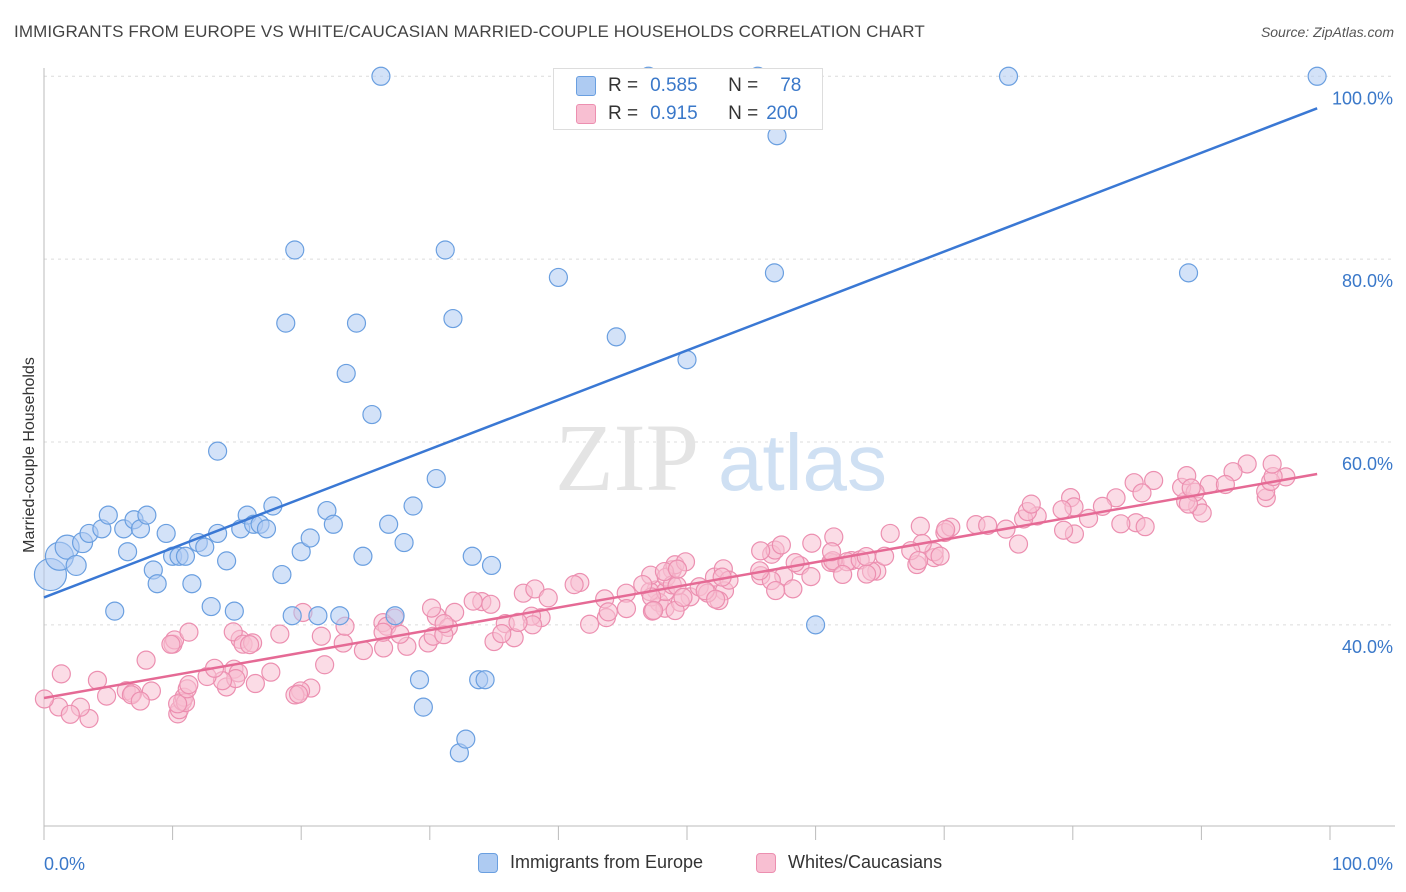  I want to click on n-value: 200, so click(782, 113).